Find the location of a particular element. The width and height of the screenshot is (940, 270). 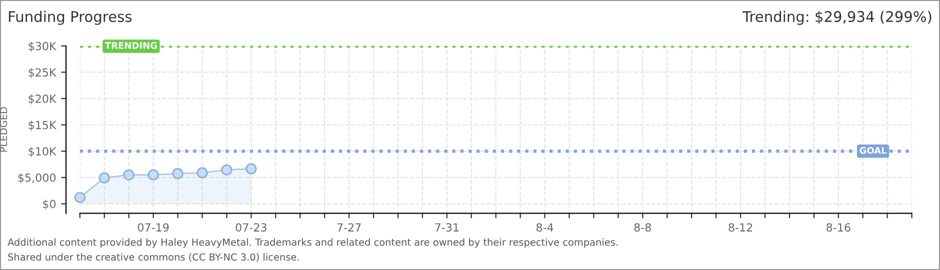

x-tick-label: 8-4 is located at coordinates (545, 227).